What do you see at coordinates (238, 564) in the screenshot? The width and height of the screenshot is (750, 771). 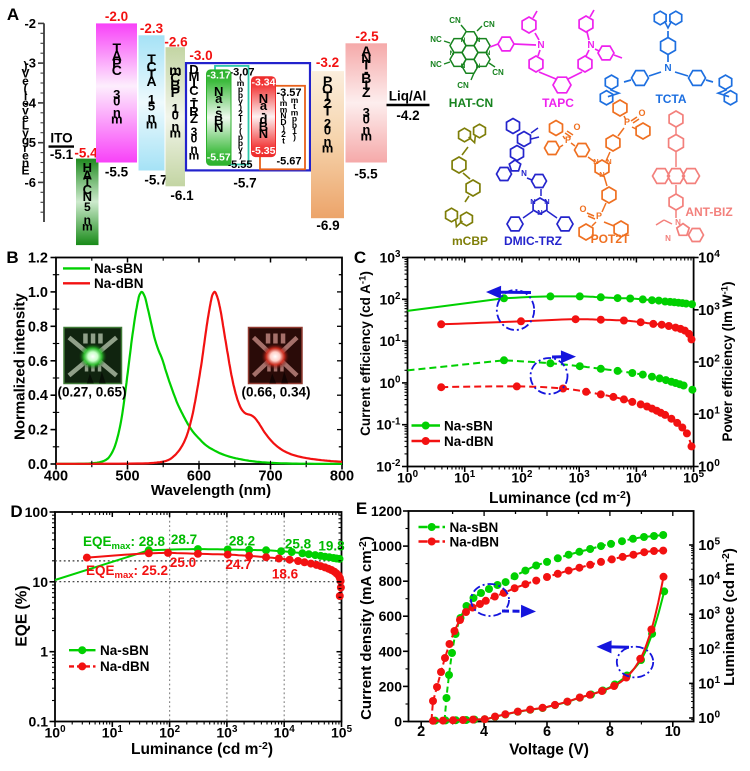 I see `svg-text: 24.7` at bounding box center [238, 564].